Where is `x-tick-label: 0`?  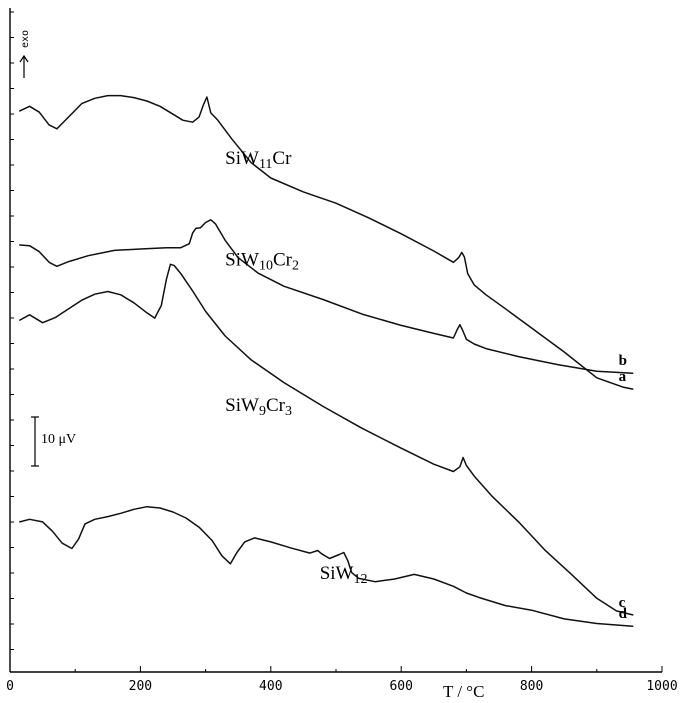
x-tick-label: 0 is located at coordinates (10, 686).